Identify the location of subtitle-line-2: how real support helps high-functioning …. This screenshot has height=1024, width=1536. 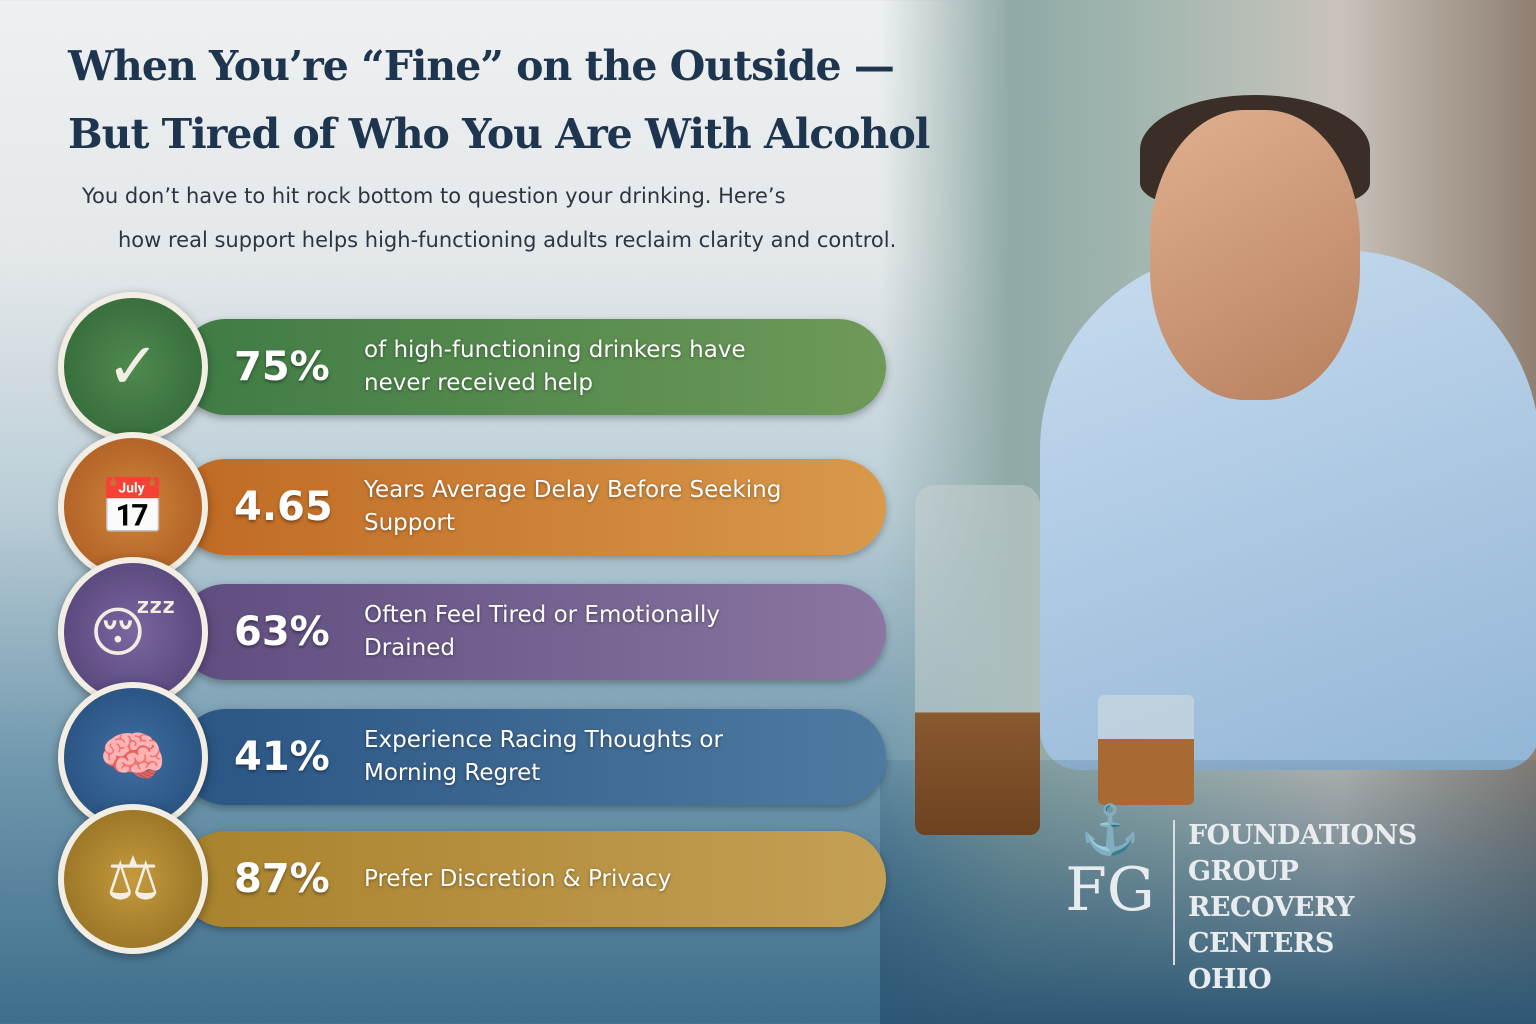
(507, 240).